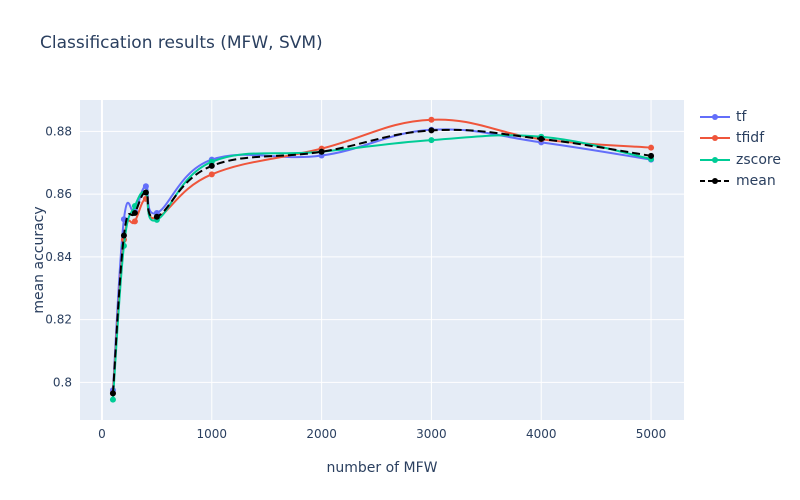  I want to click on y-axis-title: mean accuracy, so click(39, 259).